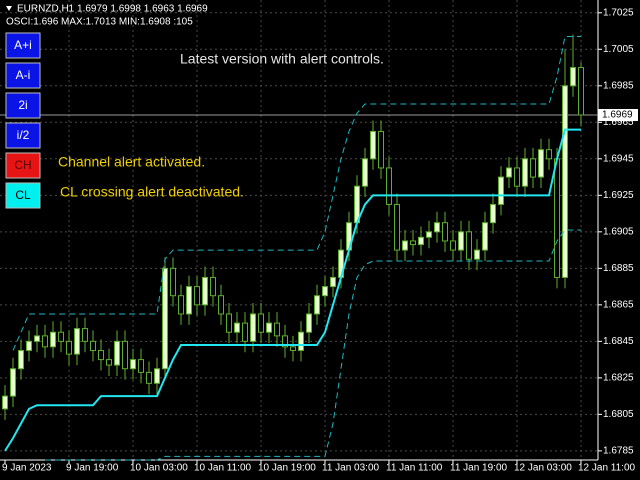 The height and width of the screenshot is (480, 640). What do you see at coordinates (152, 192) in the screenshot?
I see `annotation: CL crossing alert deactivated.` at bounding box center [152, 192].